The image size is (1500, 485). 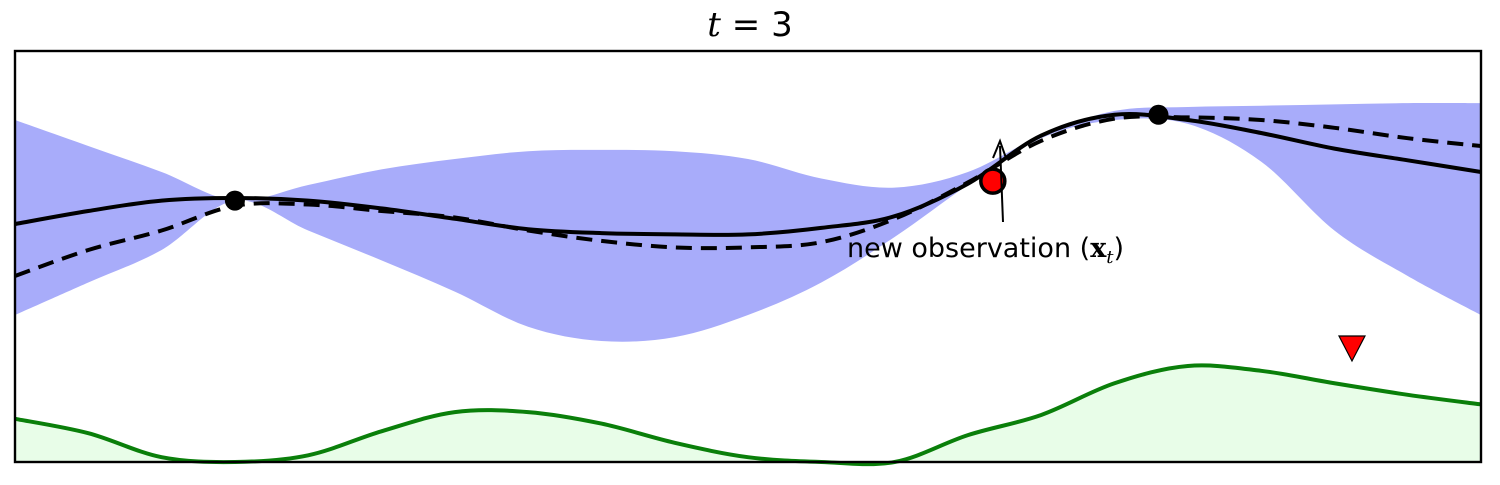 I want to click on acquisition-max-marker, so click(x=1352, y=349).